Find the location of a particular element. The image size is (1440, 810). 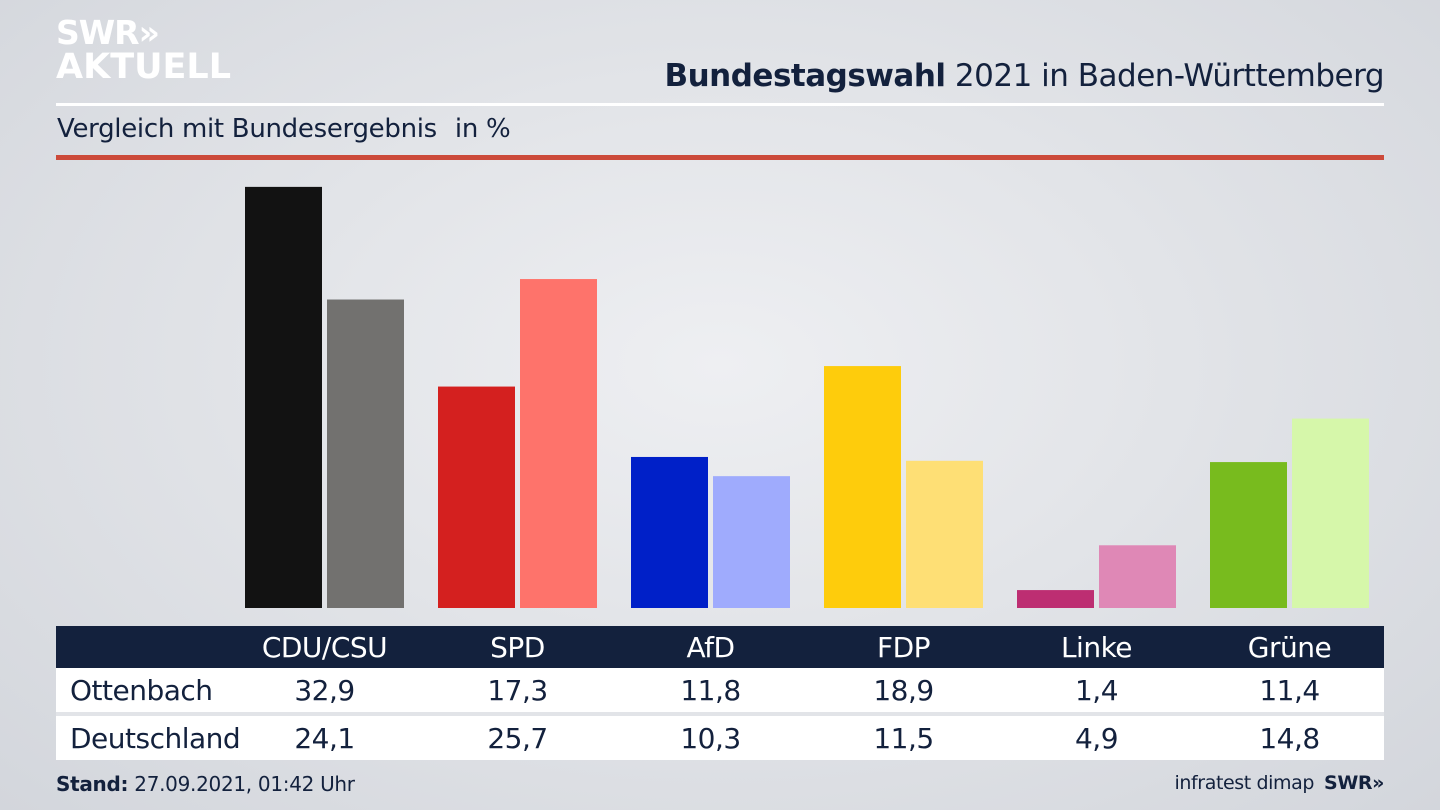

bar-ottenbach-grüne is located at coordinates (1248, 535).